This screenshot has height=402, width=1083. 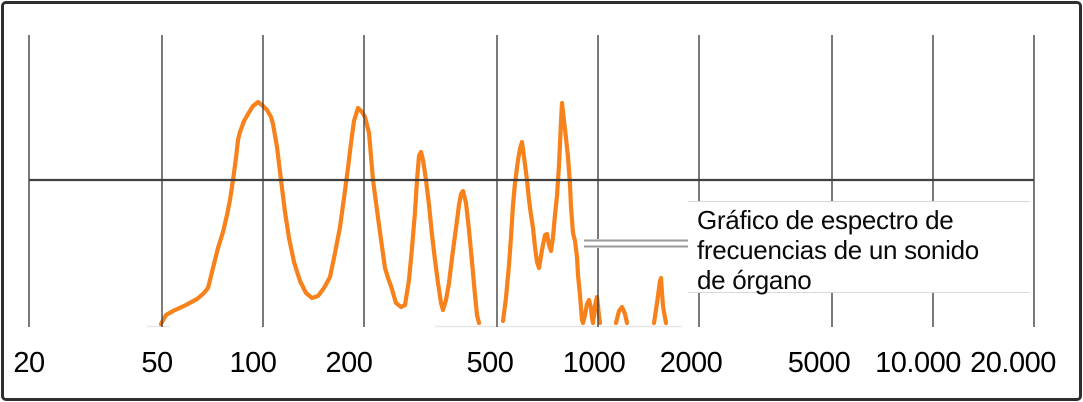 I want to click on x-axis-label-20: 20, so click(x=29, y=363).